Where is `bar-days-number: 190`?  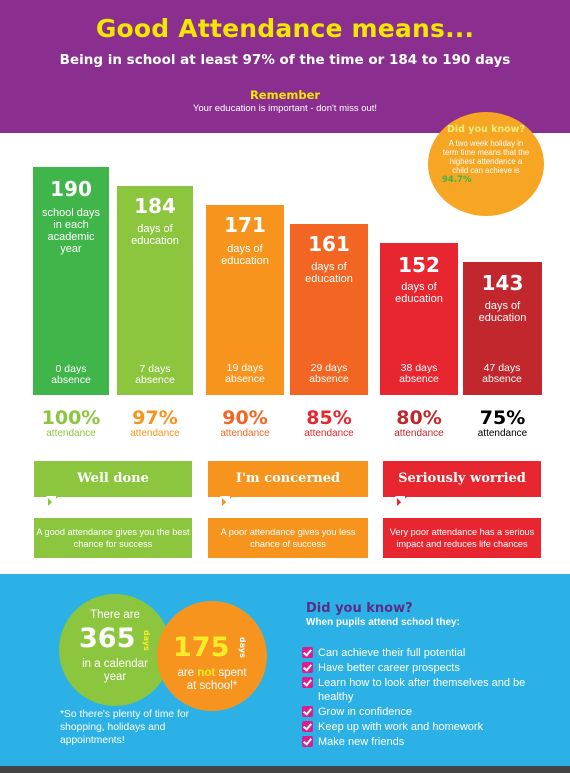
bar-days-number: 190 is located at coordinates (71, 189).